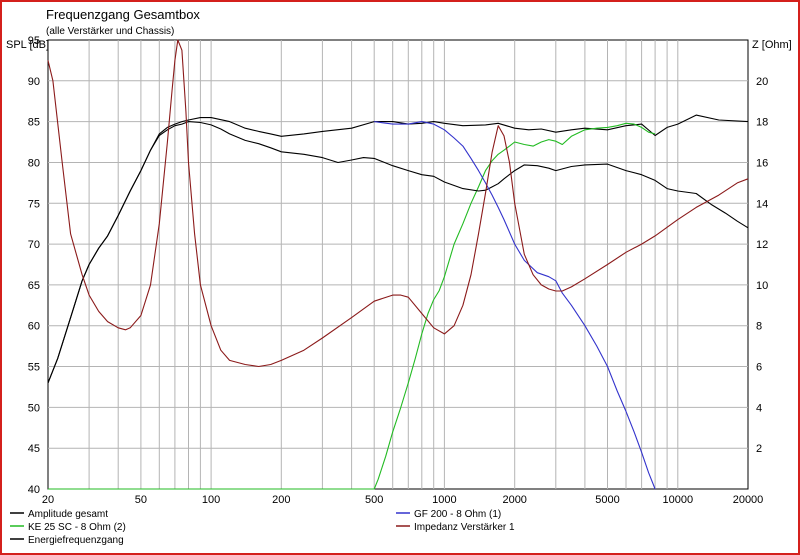 This screenshot has width=800, height=555. Describe the element at coordinates (374, 500) in the screenshot. I see `x-tick-label: 500` at that location.